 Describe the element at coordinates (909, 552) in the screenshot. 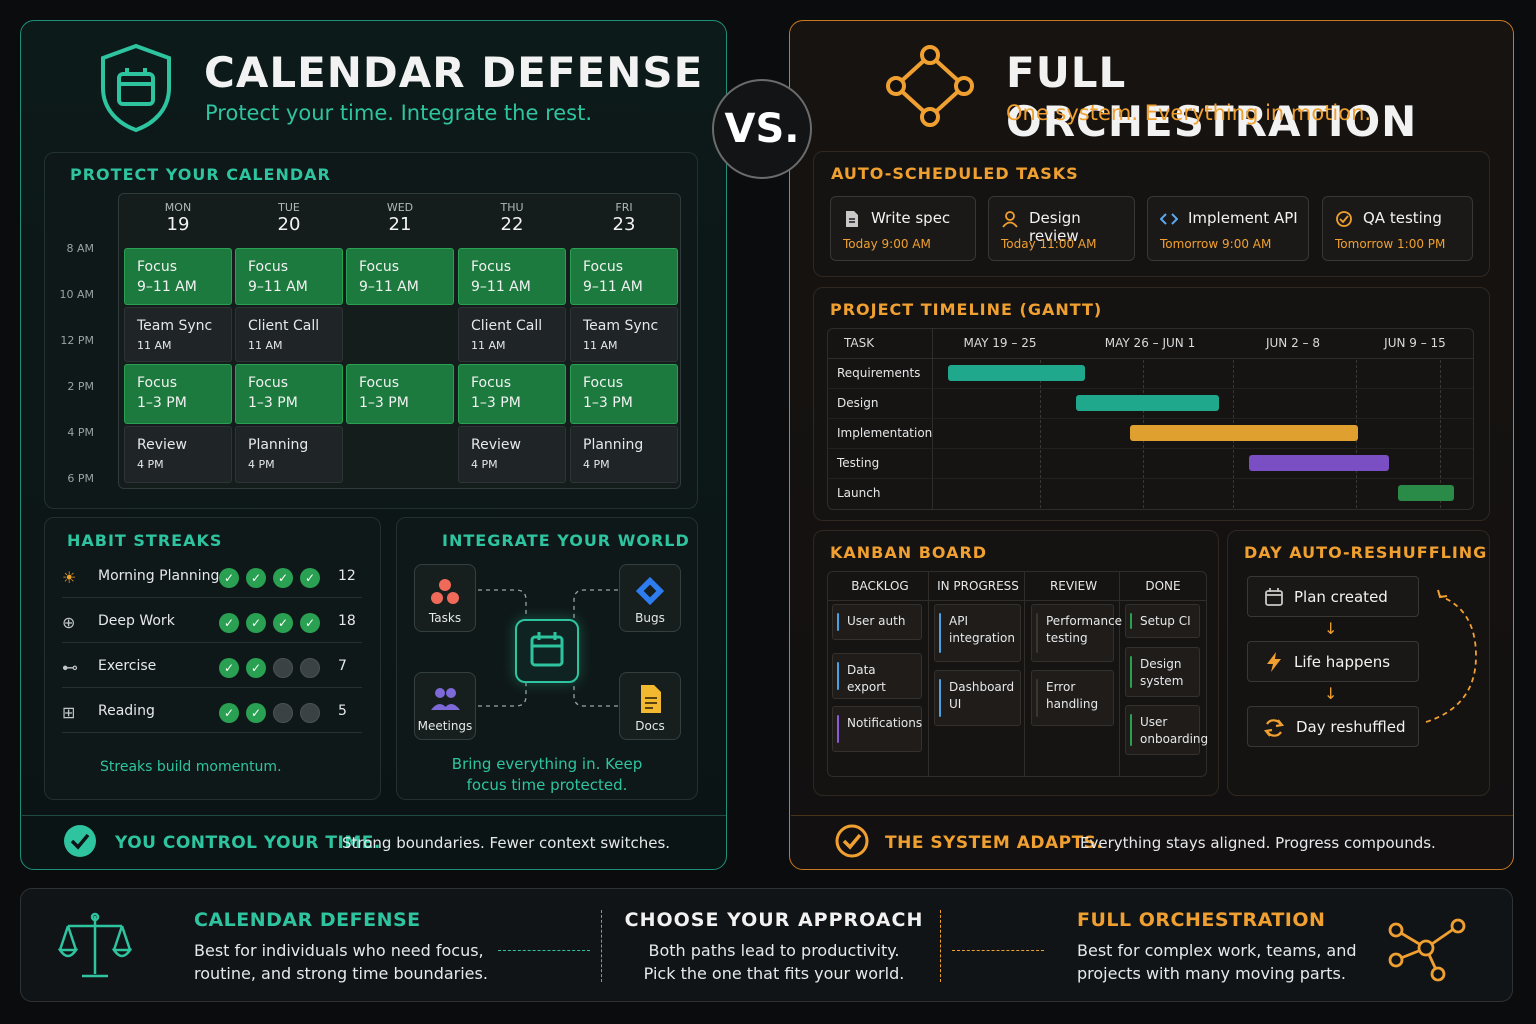

I see `kanban-section-title: KANBAN BOARD` at that location.